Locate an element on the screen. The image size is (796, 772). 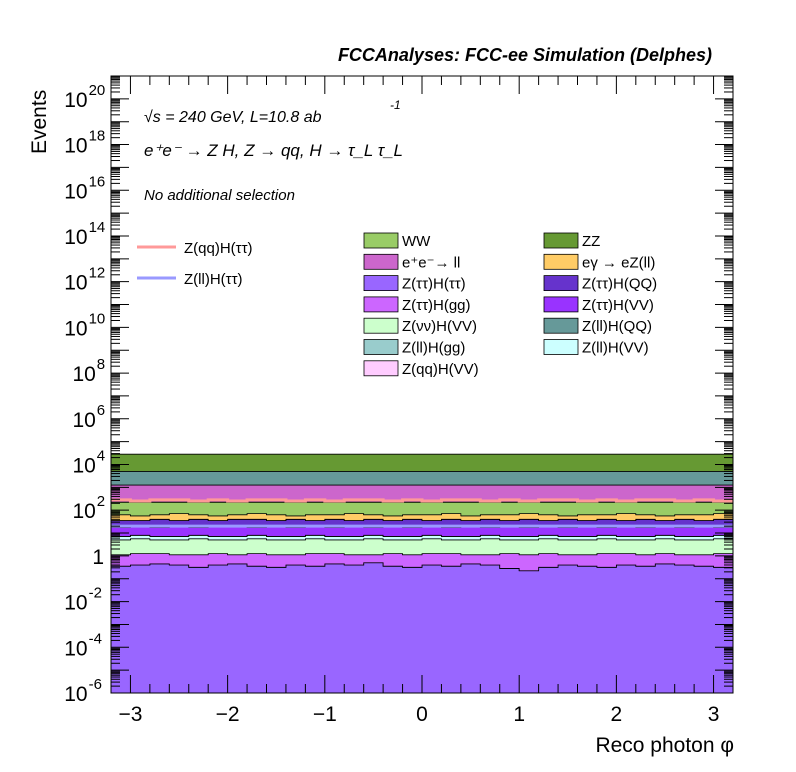
y-tick-exponent: -6 is located at coordinates (95, 684).